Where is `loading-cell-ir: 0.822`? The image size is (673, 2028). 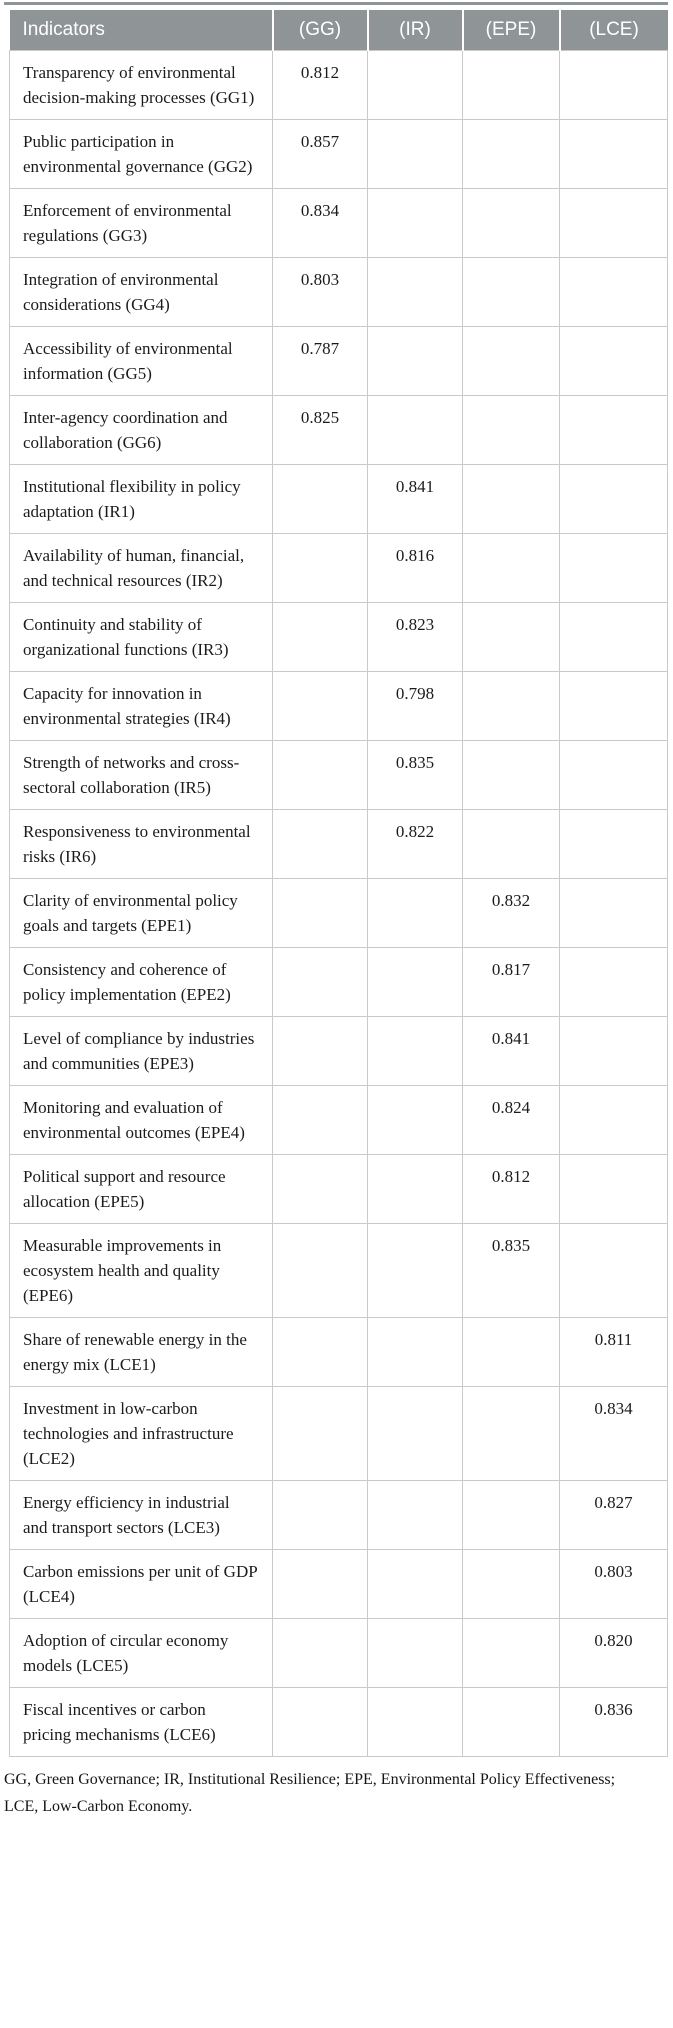
loading-cell-ir: 0.822 is located at coordinates (415, 844).